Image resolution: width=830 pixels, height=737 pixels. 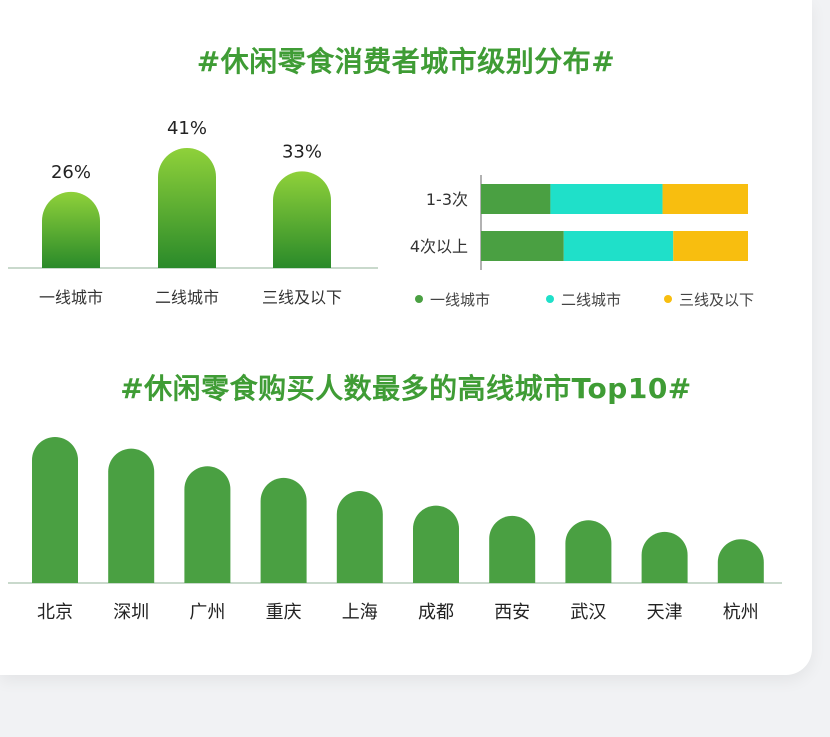 What do you see at coordinates (71, 172) in the screenshot?
I see `data-label: 26%` at bounding box center [71, 172].